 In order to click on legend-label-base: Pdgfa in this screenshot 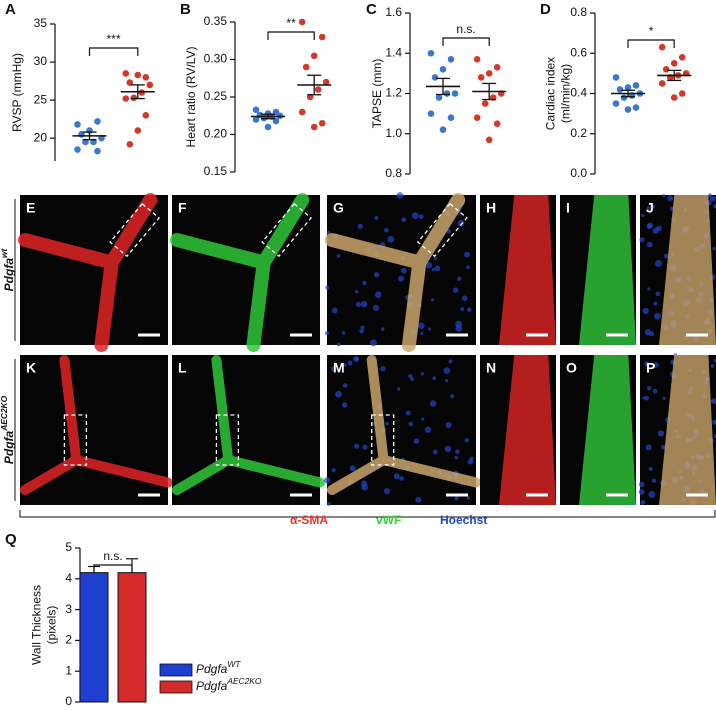, I will do `click(212, 686)`.